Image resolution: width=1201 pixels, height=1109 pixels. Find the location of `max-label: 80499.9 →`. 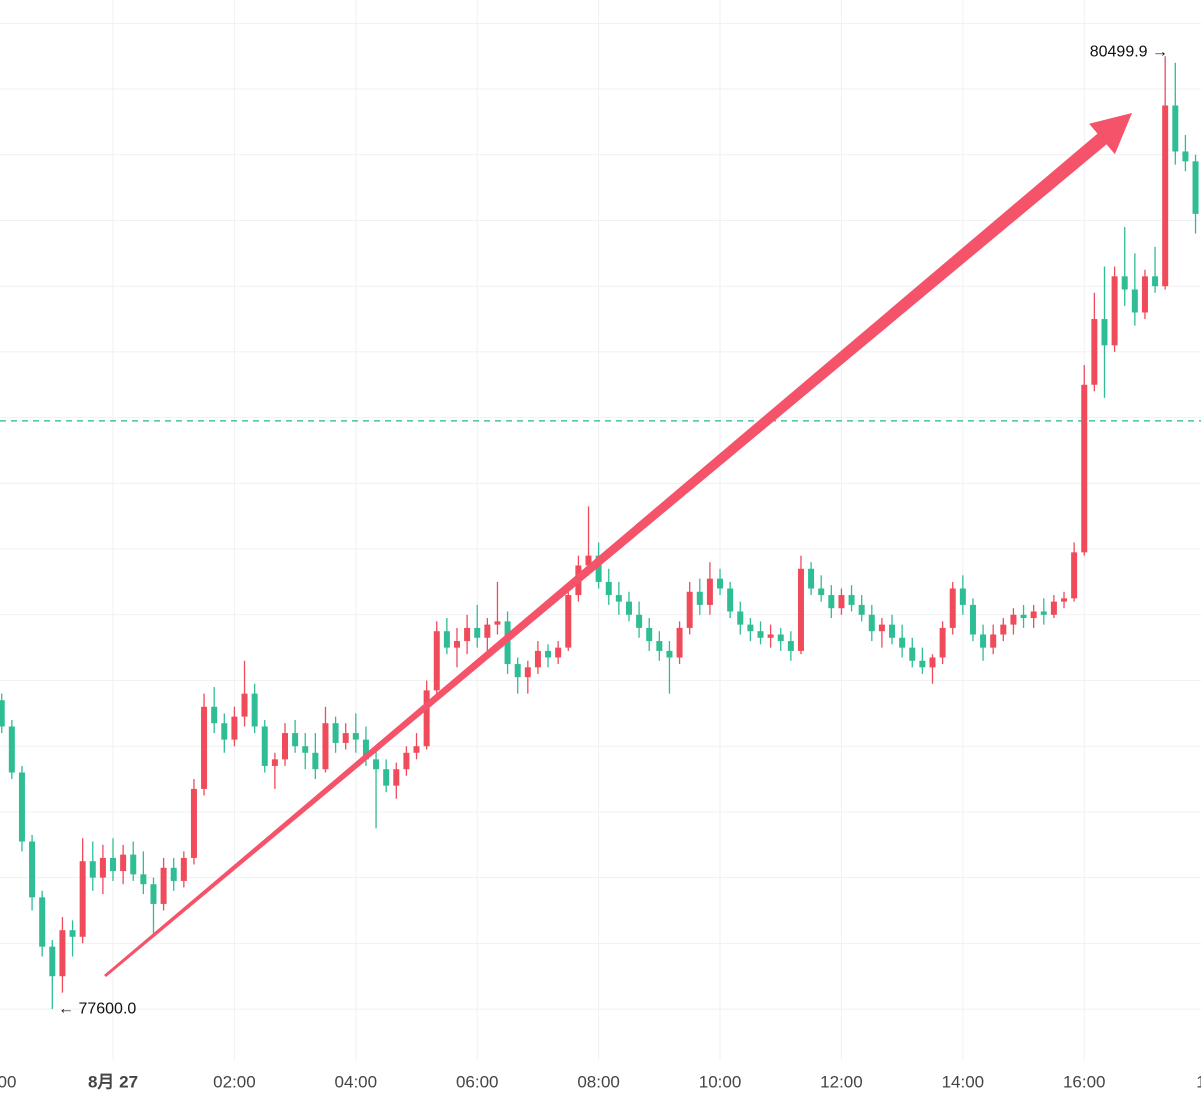

max-label: 80499.9 → is located at coordinates (1129, 51).